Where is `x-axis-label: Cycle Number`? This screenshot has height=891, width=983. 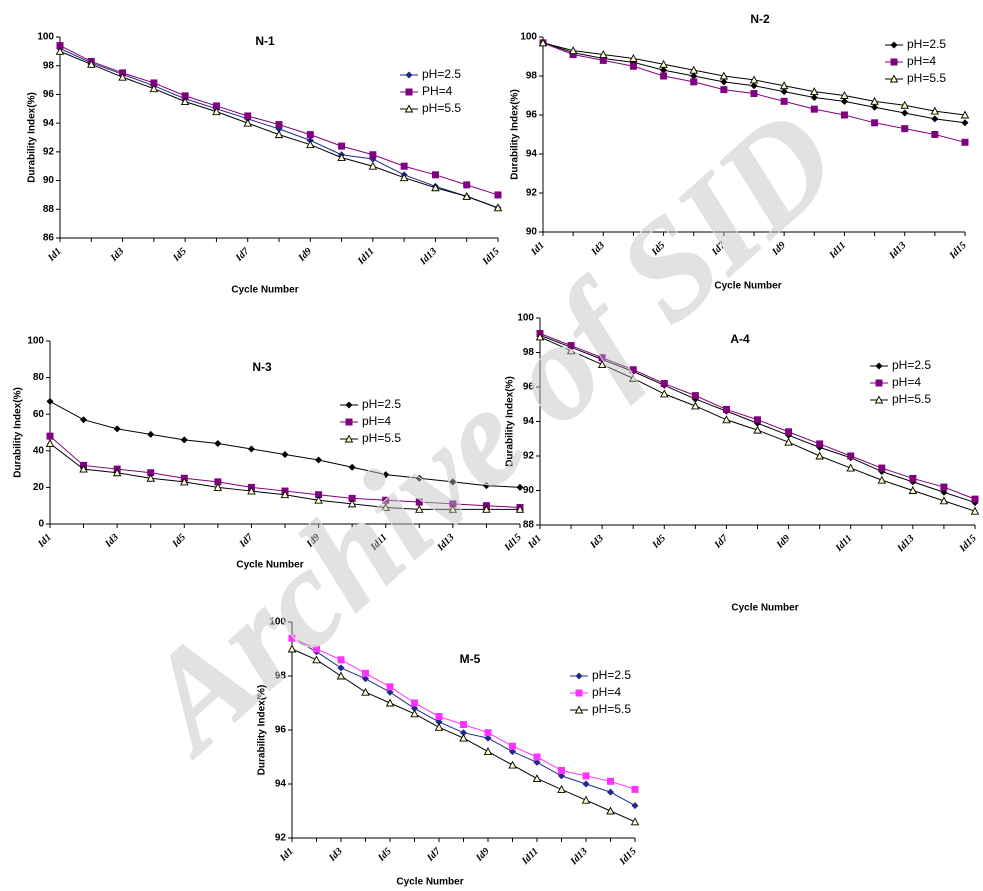
x-axis-label: Cycle Number is located at coordinates (764, 608).